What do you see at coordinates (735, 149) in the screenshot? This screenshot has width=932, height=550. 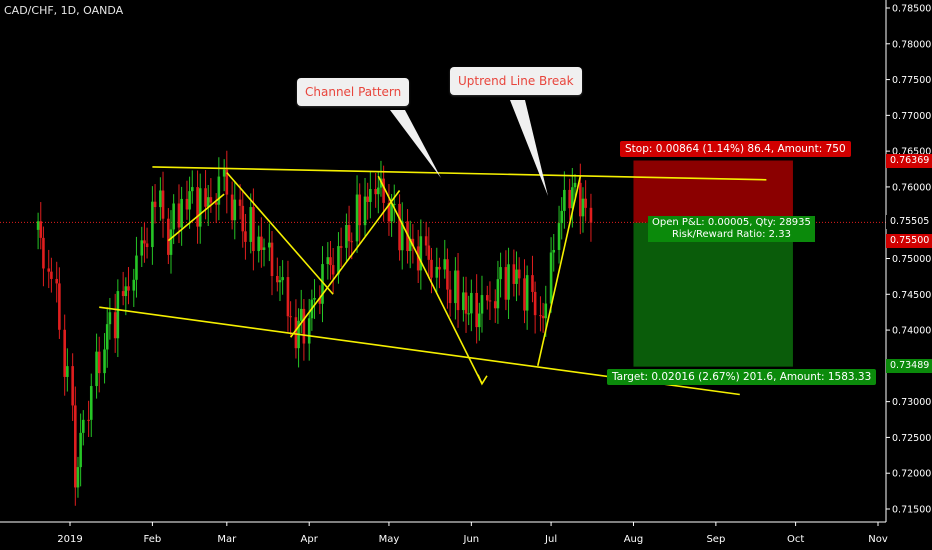 I see `stop-label: Stop: 0.00864 (1.14%) 86.4, Amount: 750` at bounding box center [735, 149].